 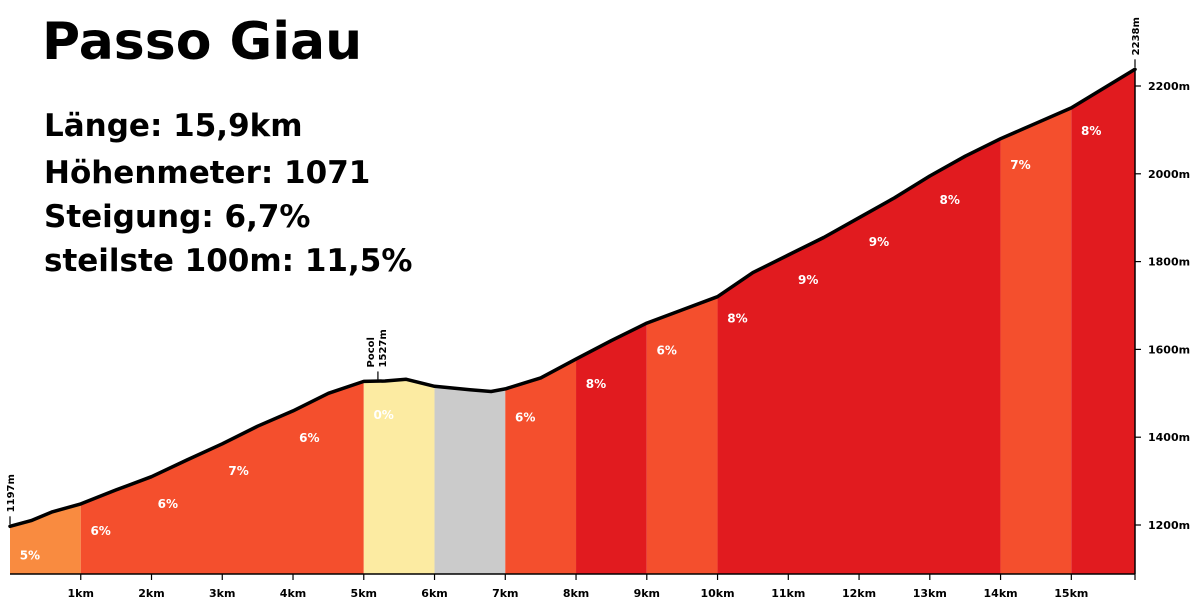 What do you see at coordinates (11, 493) in the screenshot?
I see `annotation-altitude: 1197m` at bounding box center [11, 493].